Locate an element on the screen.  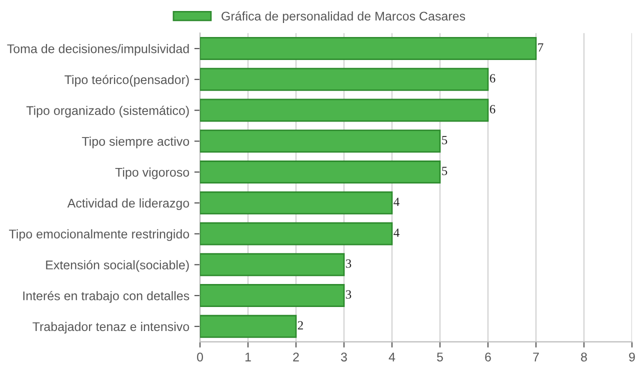
x-tick-label: 6 is located at coordinates (488, 357).